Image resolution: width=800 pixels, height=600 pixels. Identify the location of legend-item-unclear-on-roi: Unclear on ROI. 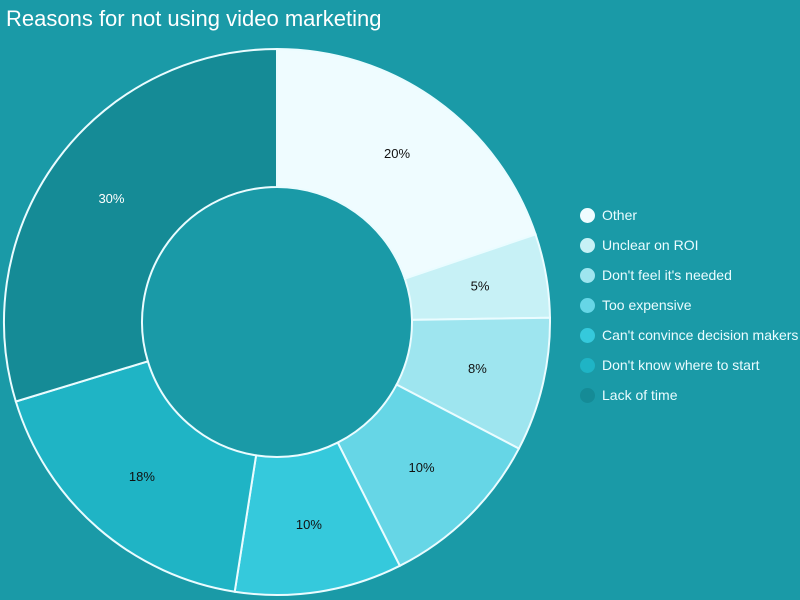
(689, 245).